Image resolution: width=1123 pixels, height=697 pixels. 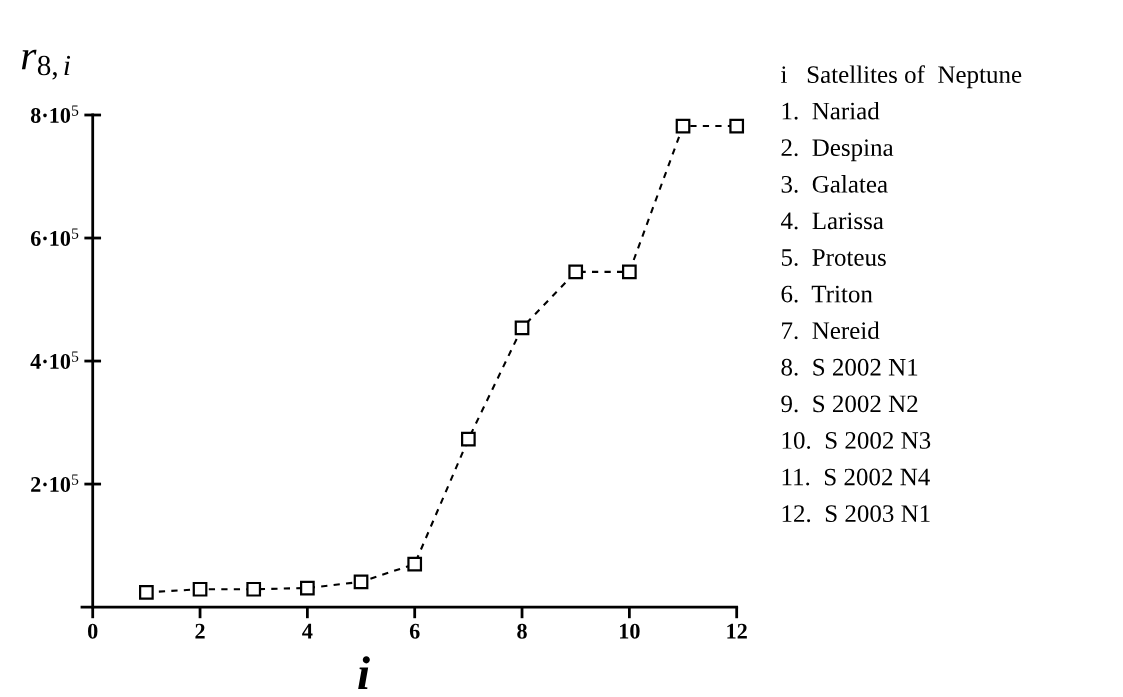 I want to click on x-tick-label: 4, so click(x=307, y=631).